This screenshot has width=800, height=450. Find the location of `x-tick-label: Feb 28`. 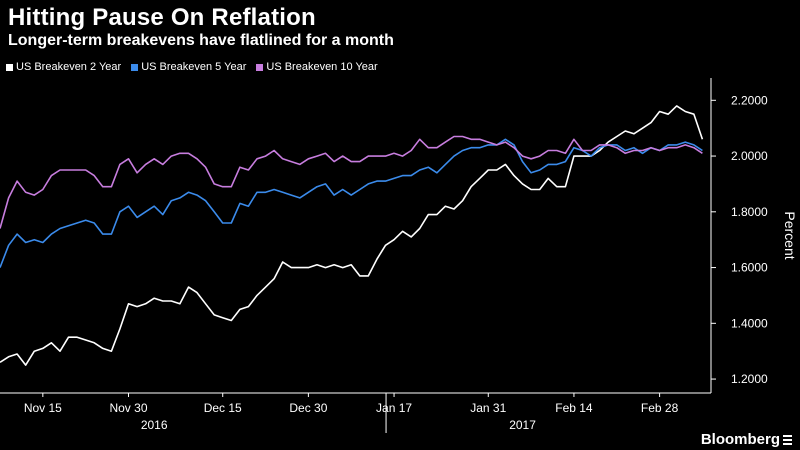

x-tick-label: Feb 28 is located at coordinates (660, 408).